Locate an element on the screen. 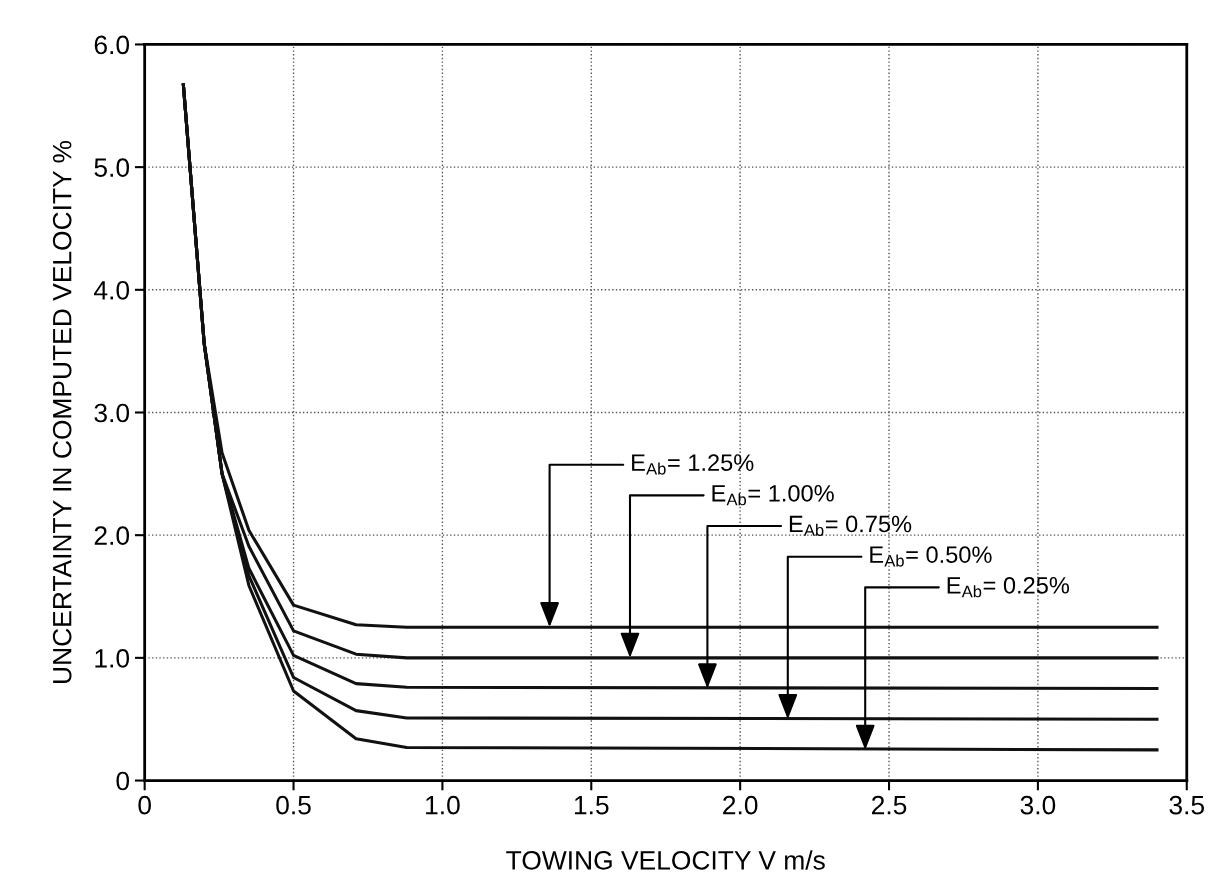  y-tick-label: 4.0 is located at coordinates (112, 290).